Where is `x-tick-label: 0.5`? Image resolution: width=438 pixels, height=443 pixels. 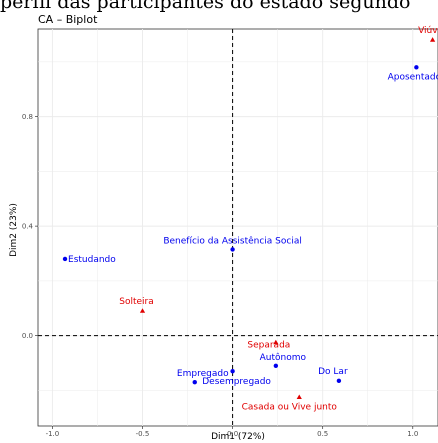 x-tick-label: 0.5 is located at coordinates (322, 434).